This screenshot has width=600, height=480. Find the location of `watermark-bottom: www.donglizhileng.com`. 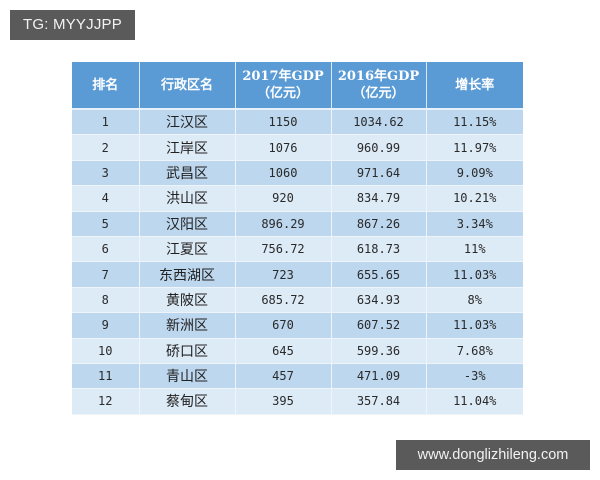

watermark-bottom: www.donglizhileng.com is located at coordinates (493, 455).